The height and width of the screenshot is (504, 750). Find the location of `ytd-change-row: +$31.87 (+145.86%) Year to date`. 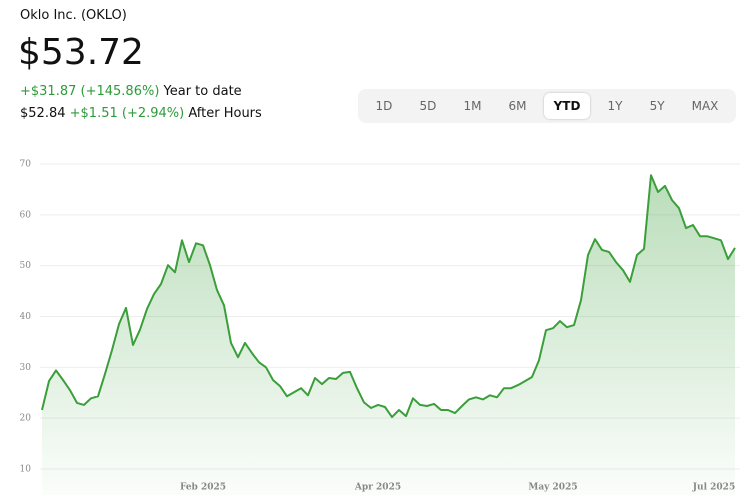

ytd-change-row: +$31.87 (+145.86%) Year to date is located at coordinates (131, 91).